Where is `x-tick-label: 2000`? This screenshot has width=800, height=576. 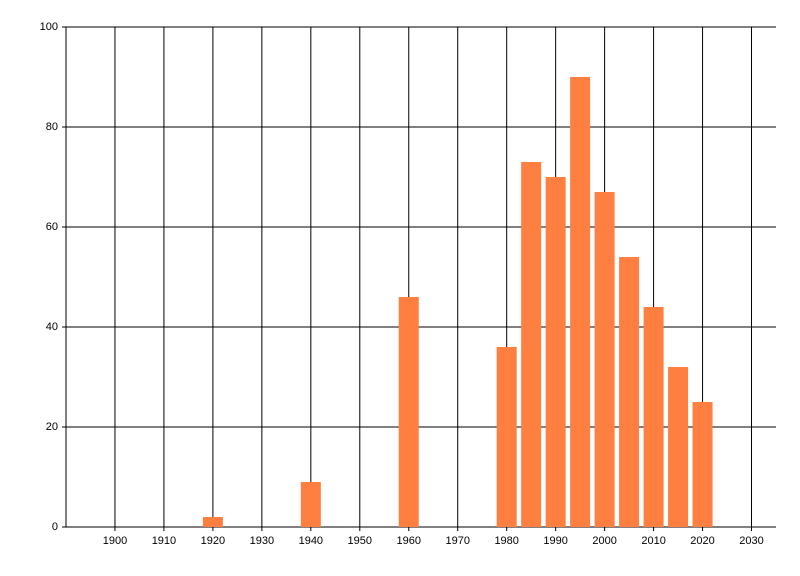 x-tick-label: 2000 is located at coordinates (604, 541).